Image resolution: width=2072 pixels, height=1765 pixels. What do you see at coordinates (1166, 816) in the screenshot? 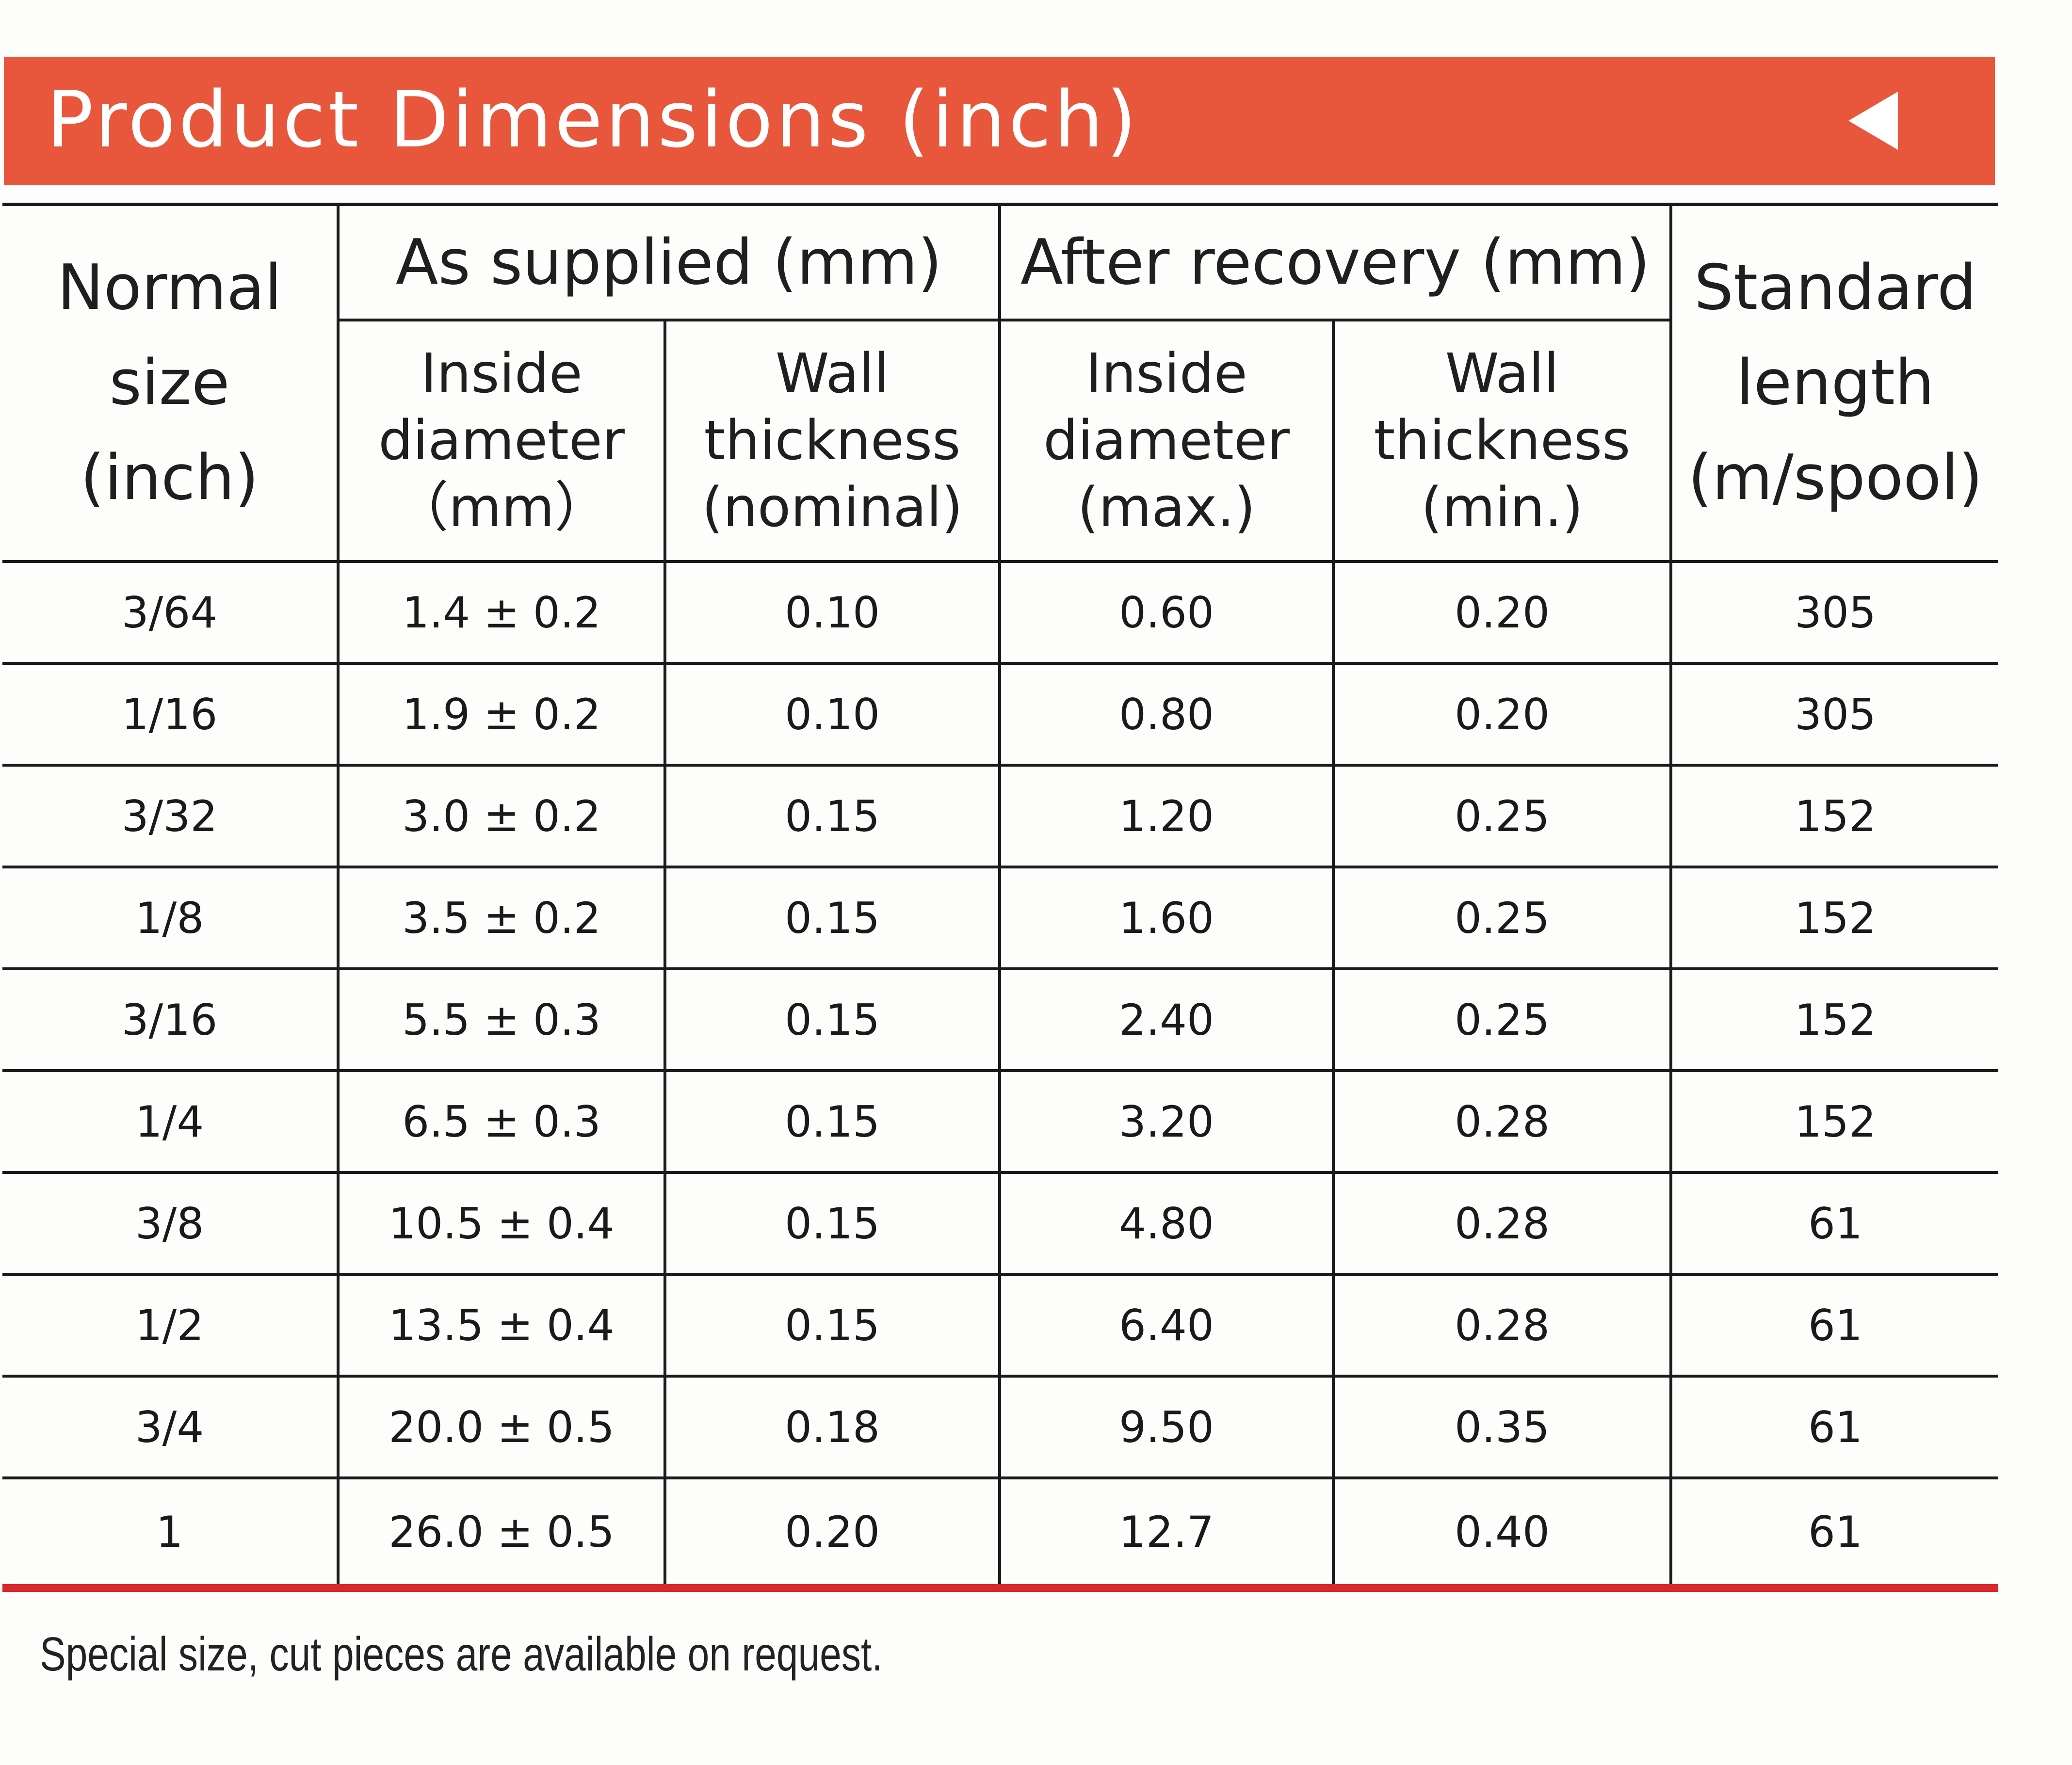
I see `cell-inside-diameter-max: 1.20` at bounding box center [1166, 816].